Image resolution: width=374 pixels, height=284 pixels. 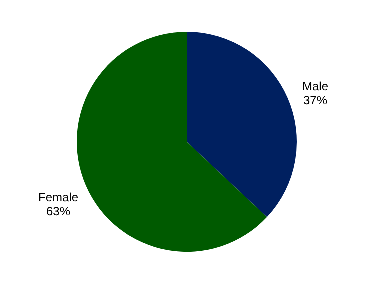 What do you see at coordinates (315, 100) in the screenshot?
I see `data-label: 37%` at bounding box center [315, 100].